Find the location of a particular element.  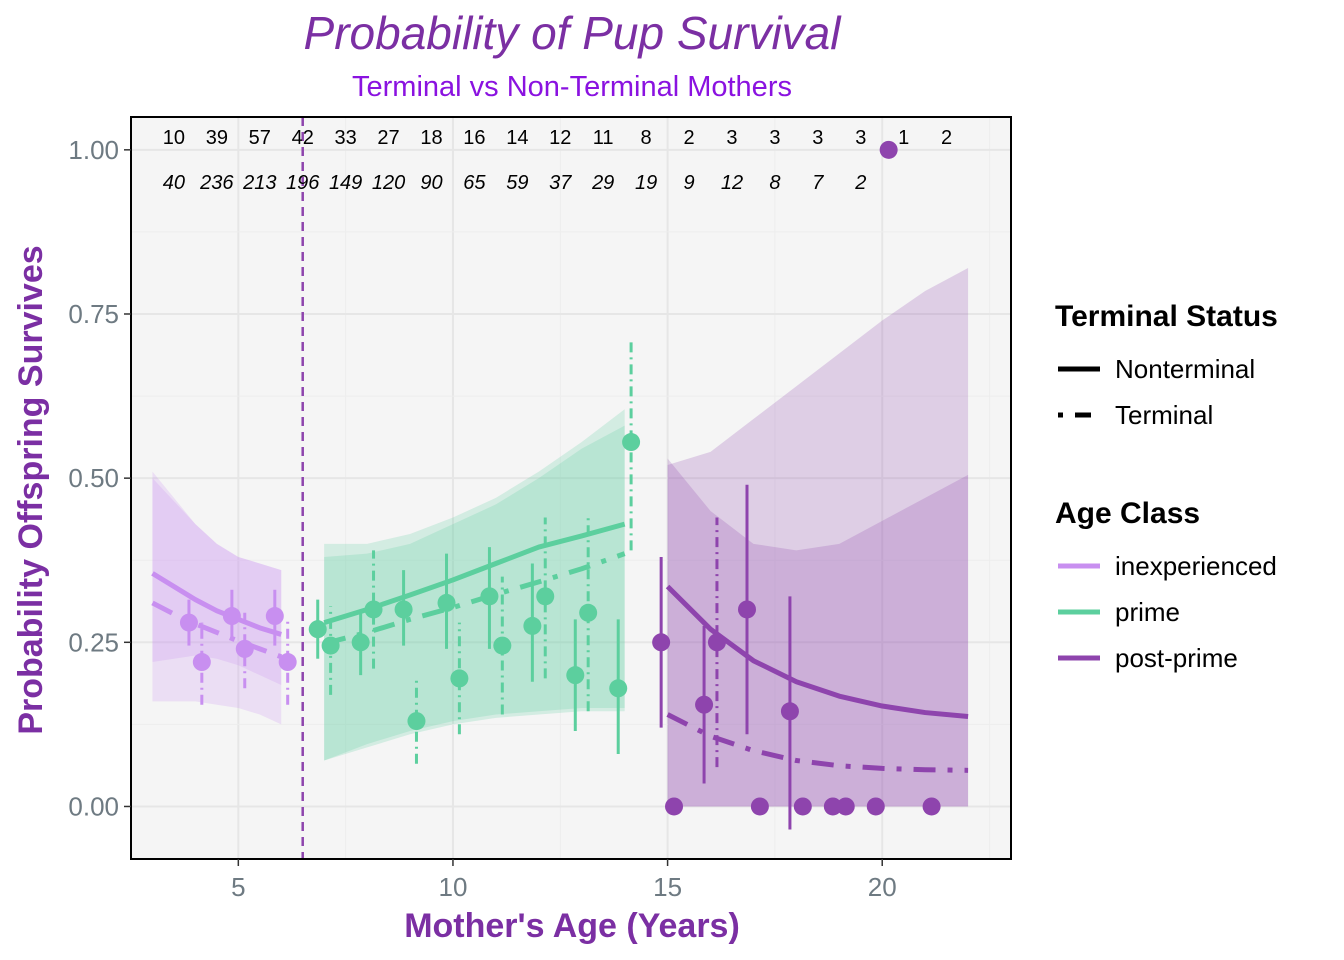

band-inexperienced-nonterminal is located at coordinates (217, 581).